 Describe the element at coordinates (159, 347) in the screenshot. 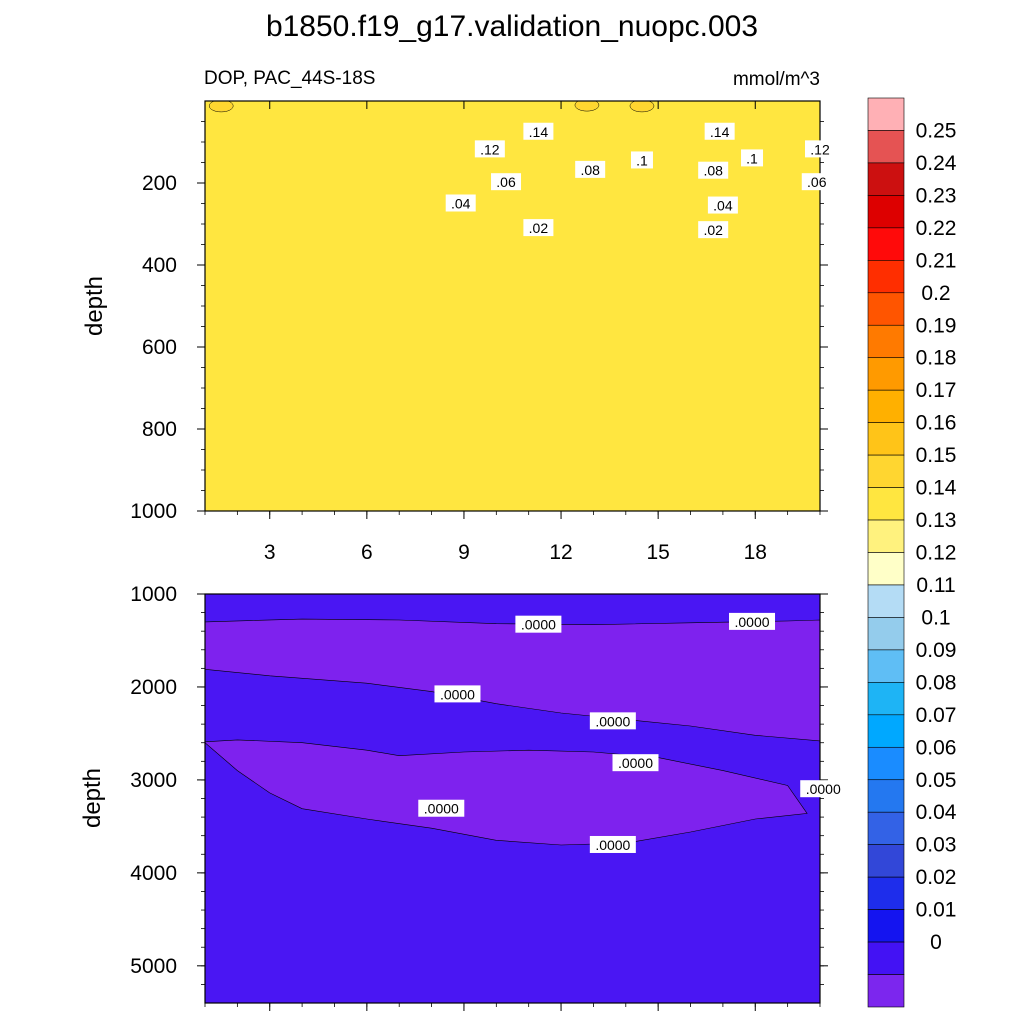

I see `upper-y-tick-label: 600` at that location.